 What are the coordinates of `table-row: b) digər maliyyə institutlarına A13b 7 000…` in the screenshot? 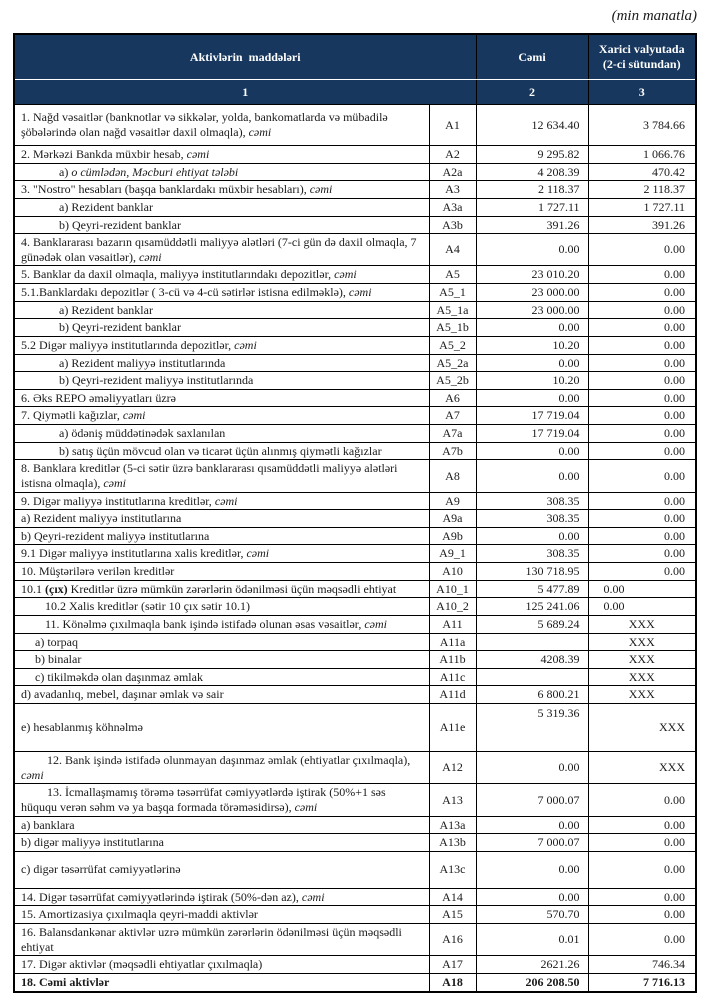 It's located at (355, 842).